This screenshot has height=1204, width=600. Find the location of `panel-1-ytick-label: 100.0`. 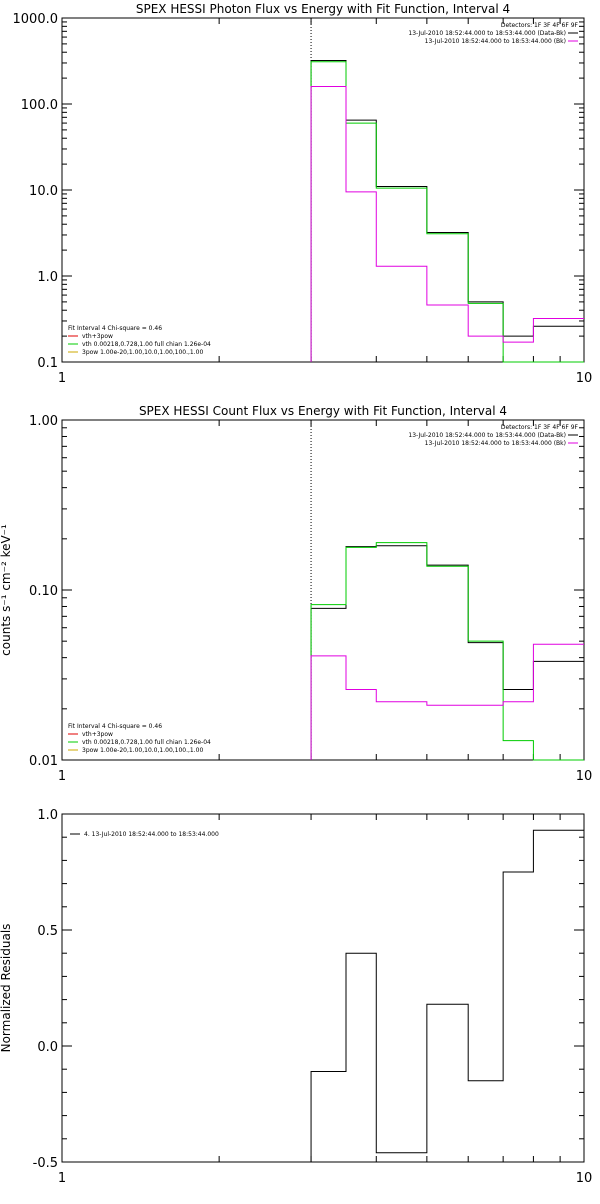

panel-1-ytick-label: 100.0 is located at coordinates (39, 105).